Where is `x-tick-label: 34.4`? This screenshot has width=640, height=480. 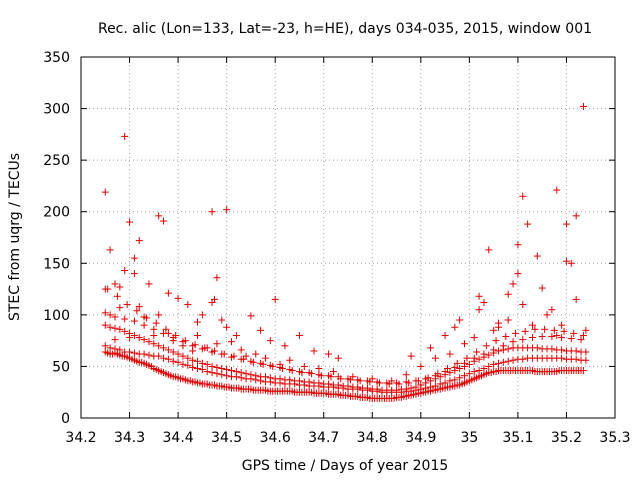 x-tick-label: 34.4 is located at coordinates (178, 438).